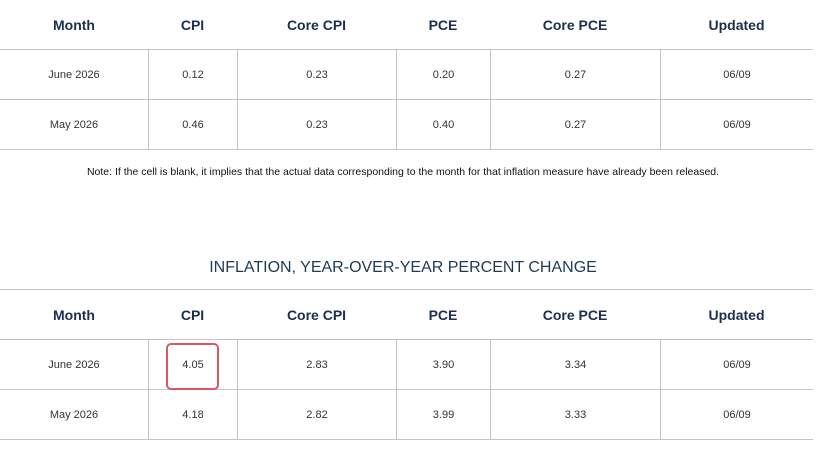 This screenshot has width=831, height=449. Describe the element at coordinates (443, 75) in the screenshot. I see `table-cell: 0.20` at that location.